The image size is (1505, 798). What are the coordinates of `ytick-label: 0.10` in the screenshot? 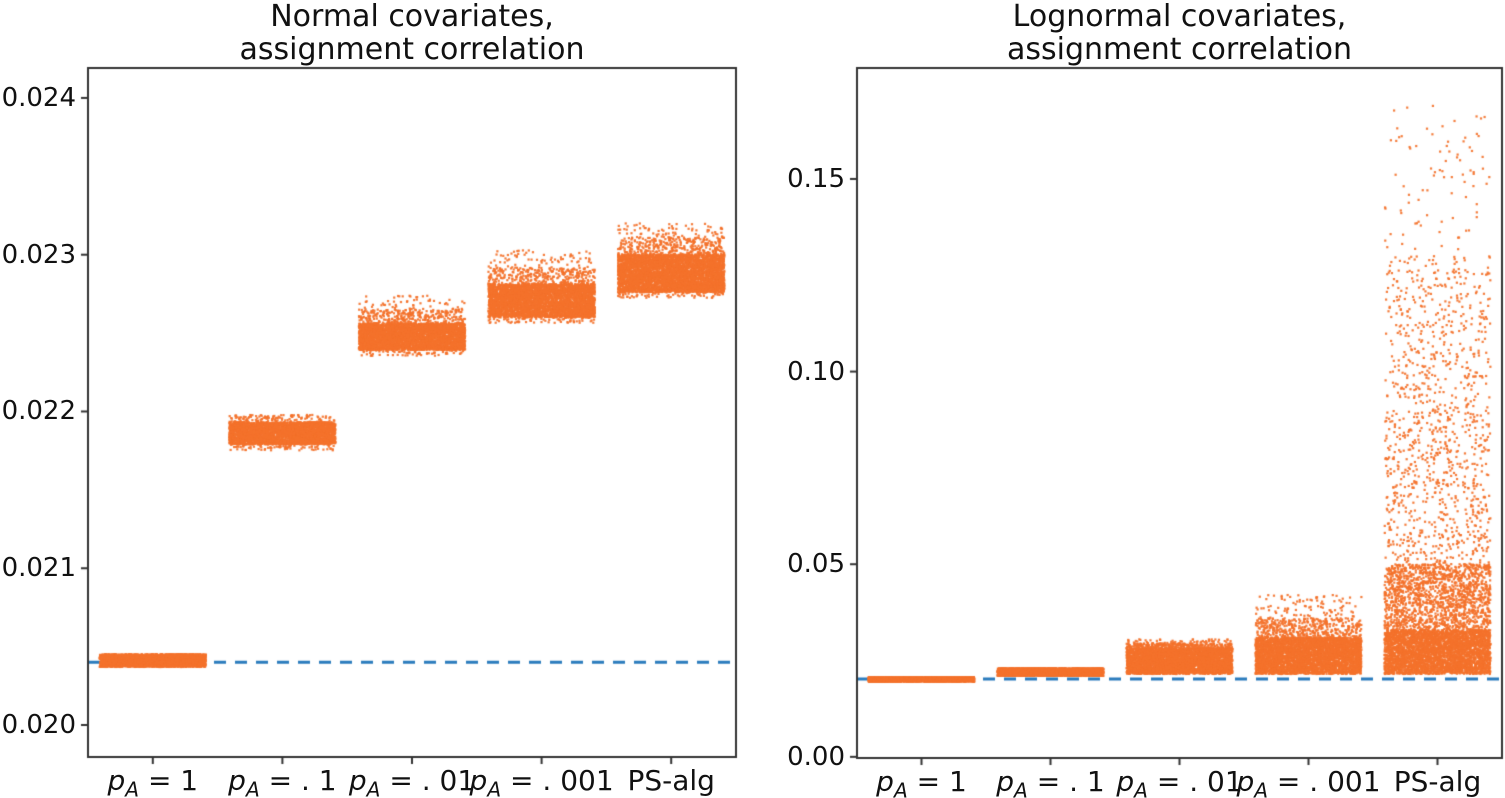 It's located at (816, 371).